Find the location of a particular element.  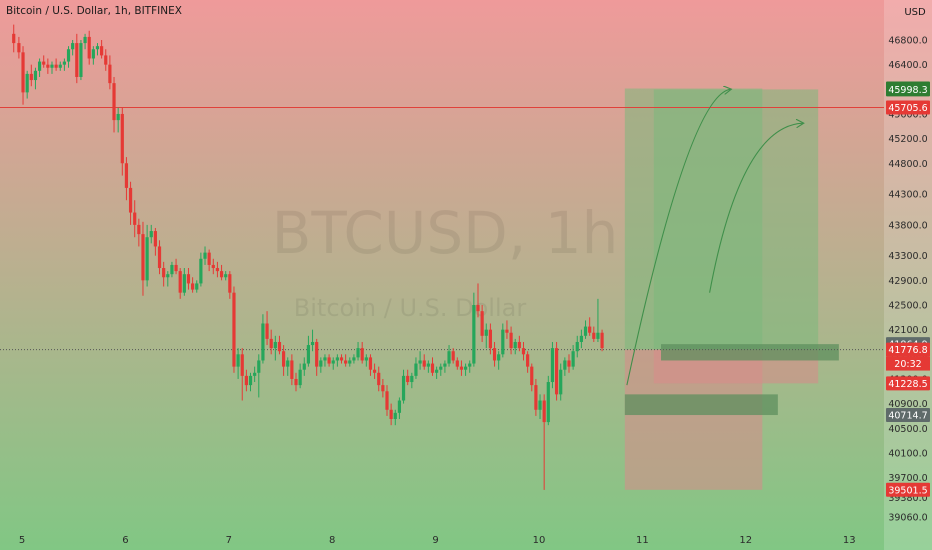

price-label-text: 41228.5 is located at coordinates (907, 384).